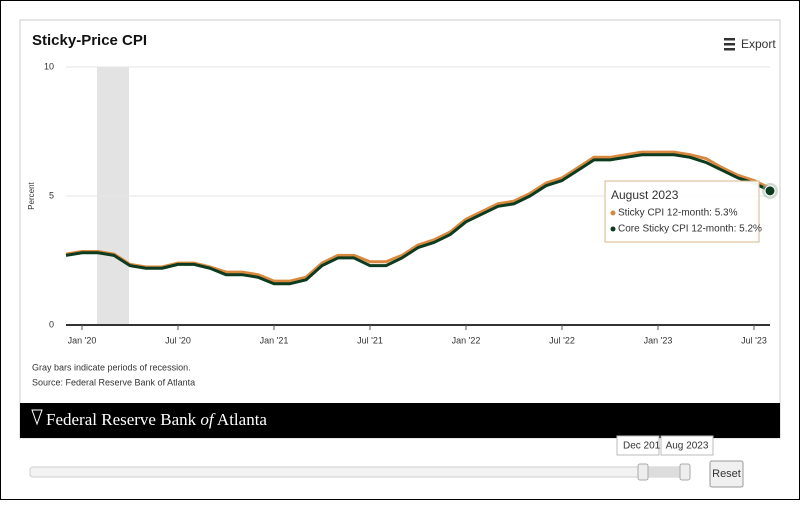 The height and width of the screenshot is (505, 800). What do you see at coordinates (82, 340) in the screenshot?
I see `x-tick-label: Jan '20` at bounding box center [82, 340].